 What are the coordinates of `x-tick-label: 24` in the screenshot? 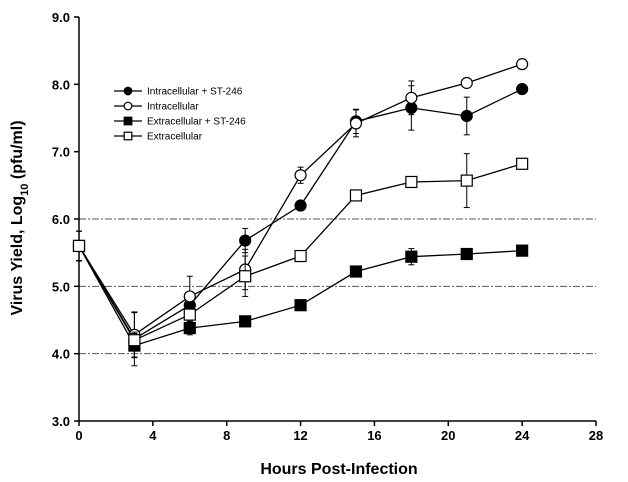 It's located at (522, 435).